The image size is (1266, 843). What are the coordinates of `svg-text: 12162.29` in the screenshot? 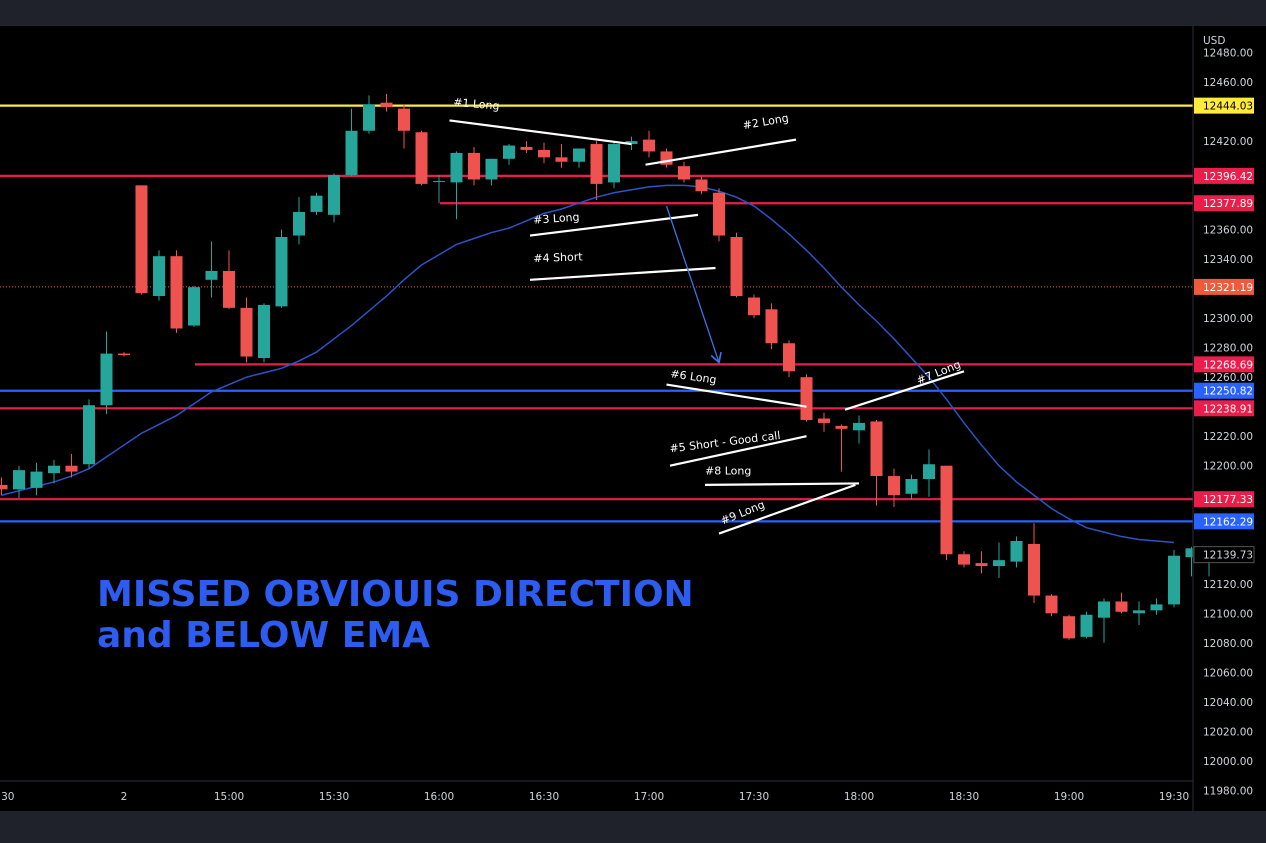 It's located at (1228, 522).